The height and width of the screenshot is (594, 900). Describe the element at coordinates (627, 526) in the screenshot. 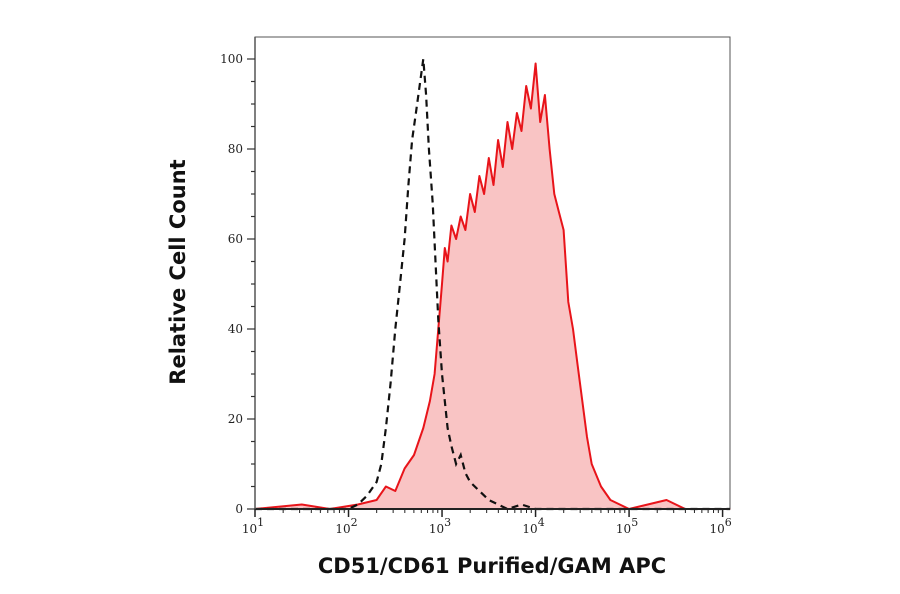

I see `x-tick-label: 10⁵` at that location.